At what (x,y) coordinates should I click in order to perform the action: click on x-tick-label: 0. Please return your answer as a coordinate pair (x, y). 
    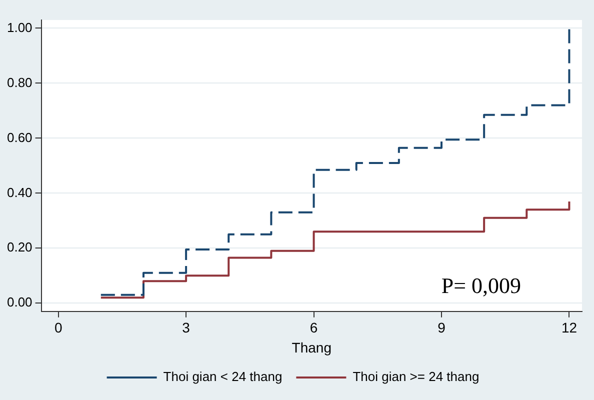
    Looking at the image, I should click on (58, 328).